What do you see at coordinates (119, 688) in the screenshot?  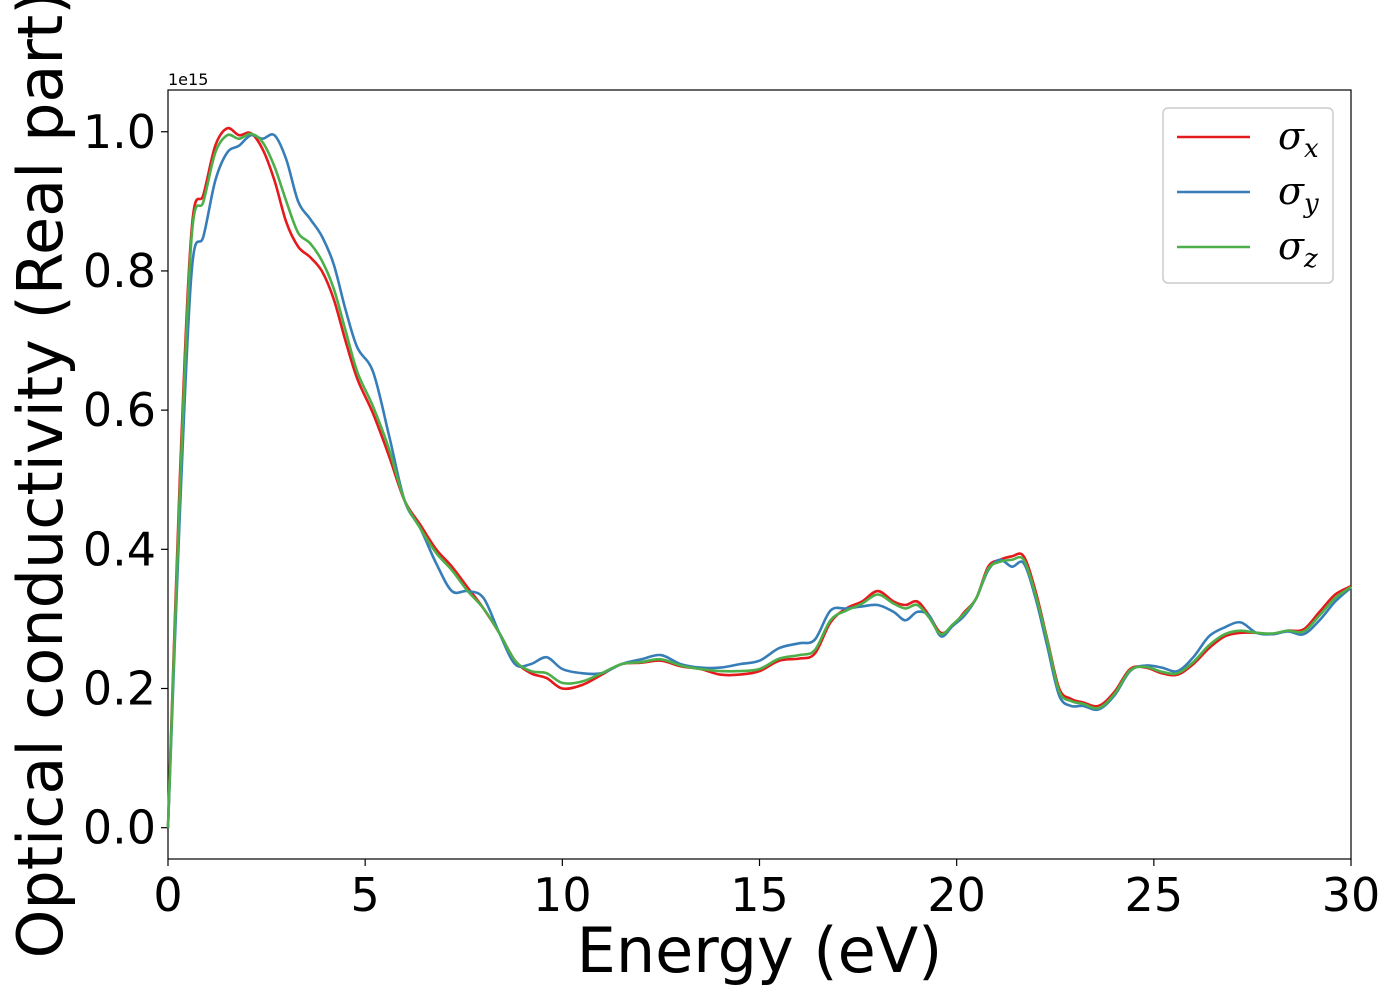 I see `y-tick-label: 0.2` at bounding box center [119, 688].